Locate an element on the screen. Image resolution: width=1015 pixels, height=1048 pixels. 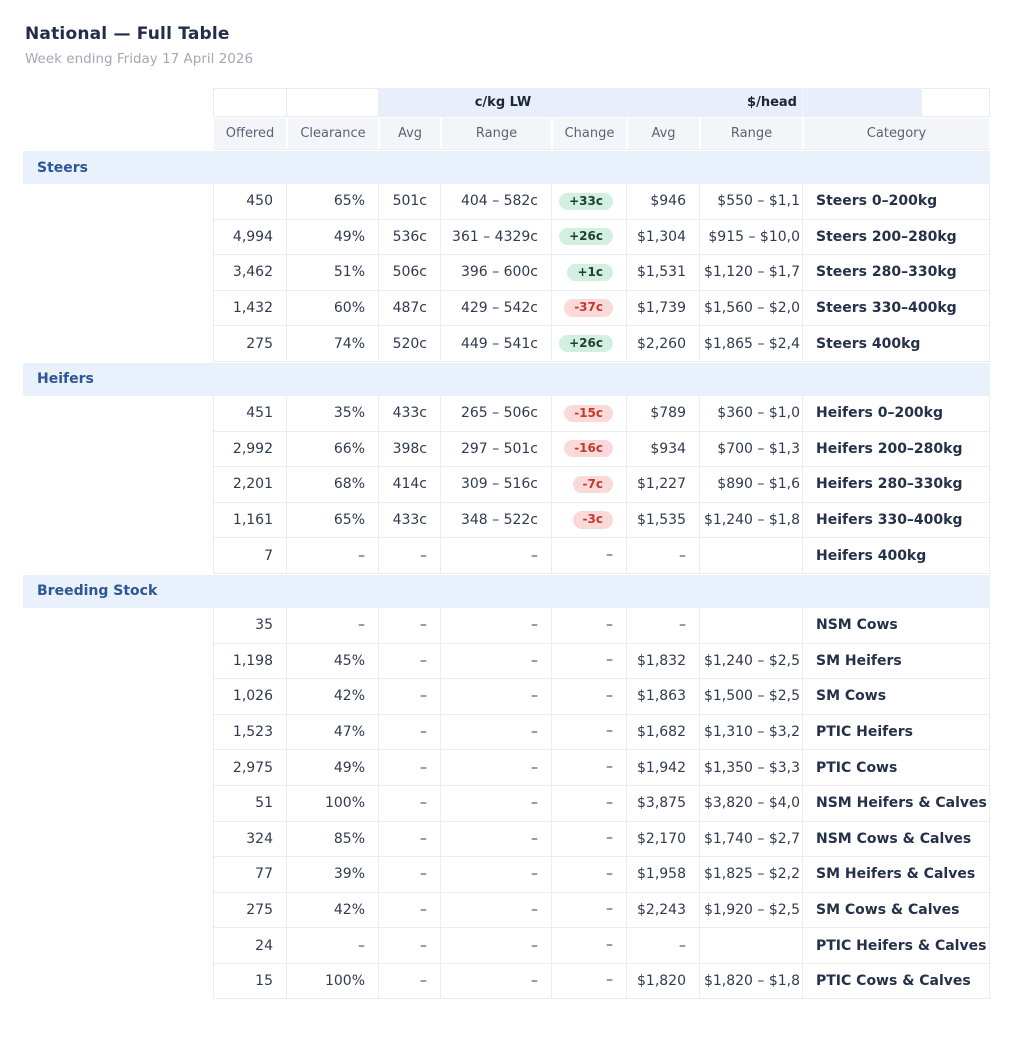
clearance-cell: 45% is located at coordinates (333, 661).